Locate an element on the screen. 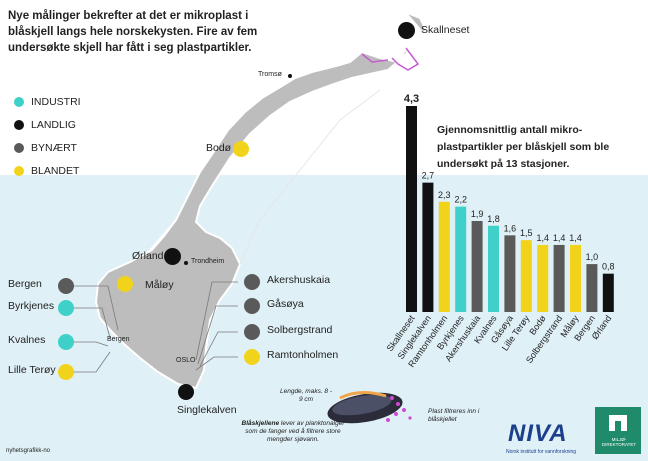 Image resolution: width=648 pixels, height=461 pixels. station-label: Byrkjenes is located at coordinates (31, 306).